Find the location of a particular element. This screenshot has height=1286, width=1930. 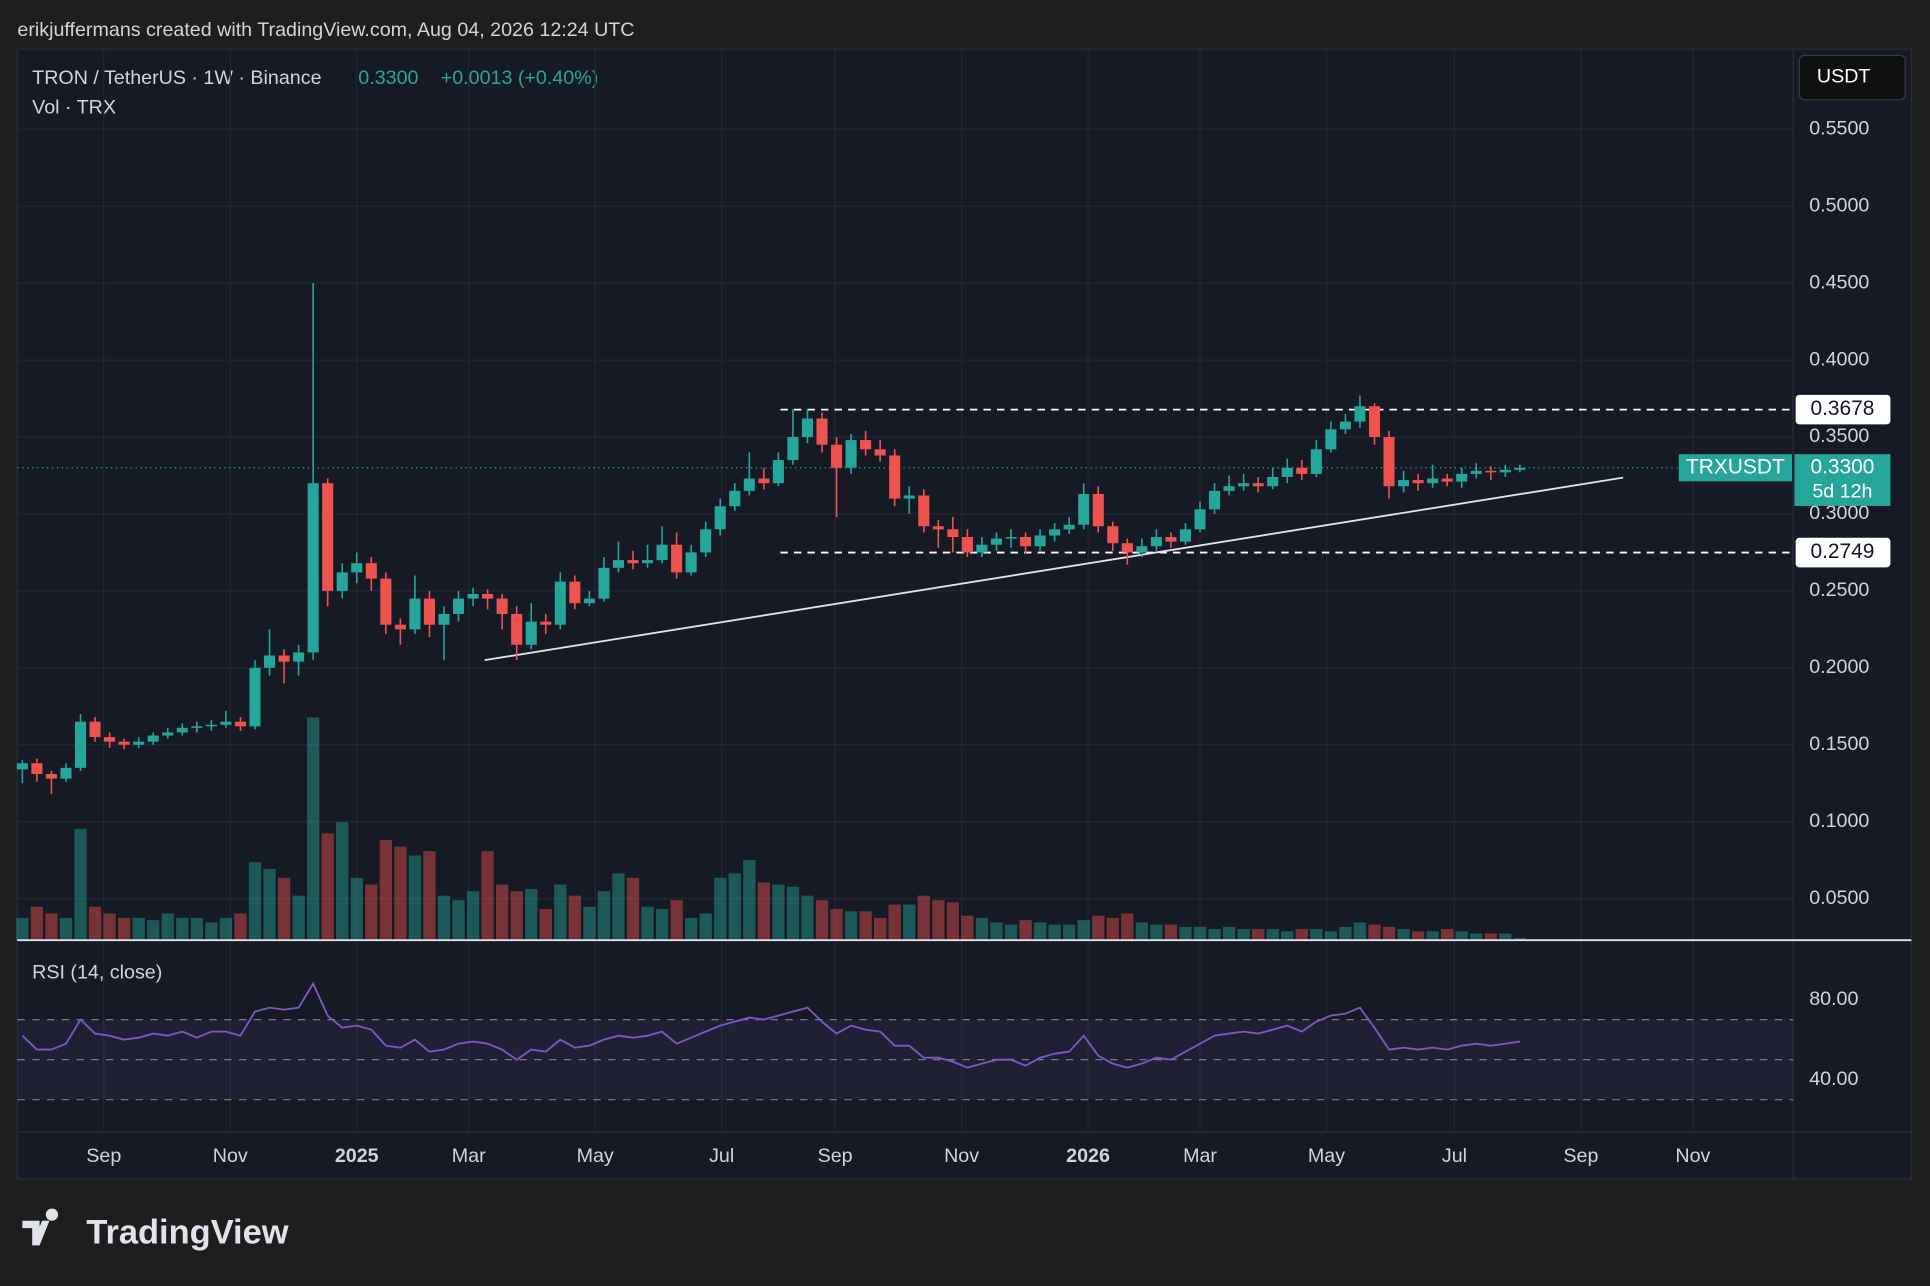

logo: TradingView is located at coordinates (155, 1229).